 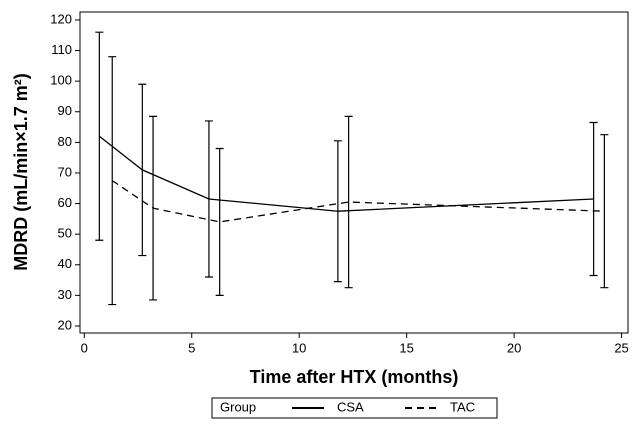 What do you see at coordinates (514, 347) in the screenshot?
I see `x-tick-label: 20` at bounding box center [514, 347].